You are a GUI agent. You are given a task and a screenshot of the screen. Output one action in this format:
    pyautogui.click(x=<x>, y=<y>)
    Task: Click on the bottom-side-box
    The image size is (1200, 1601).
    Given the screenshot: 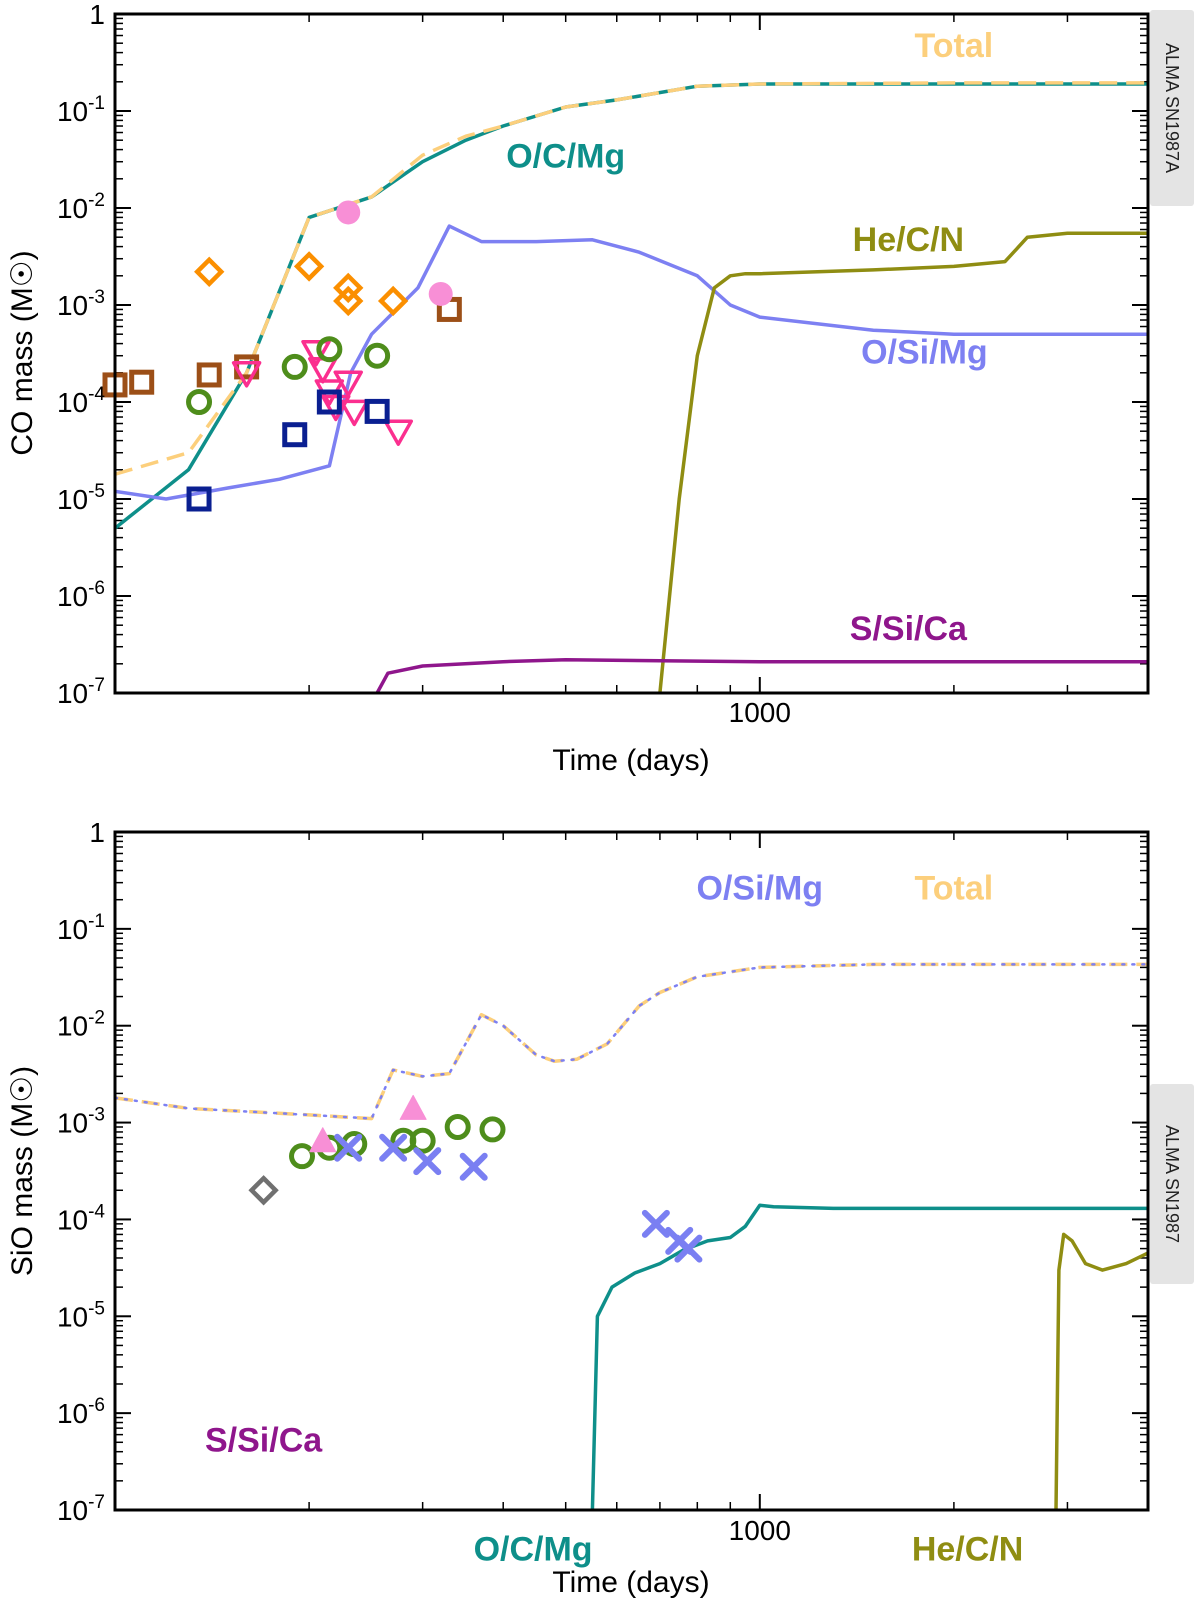 What is the action you would take?
    pyautogui.click(x=1172, y=1184)
    